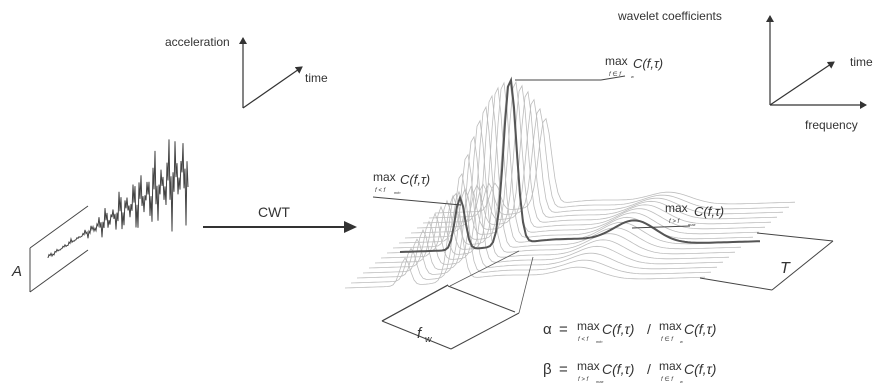 This screenshot has width=876, height=391. Describe the element at coordinates (59, 227) in the screenshot. I see `amplitude-top-line` at that location.